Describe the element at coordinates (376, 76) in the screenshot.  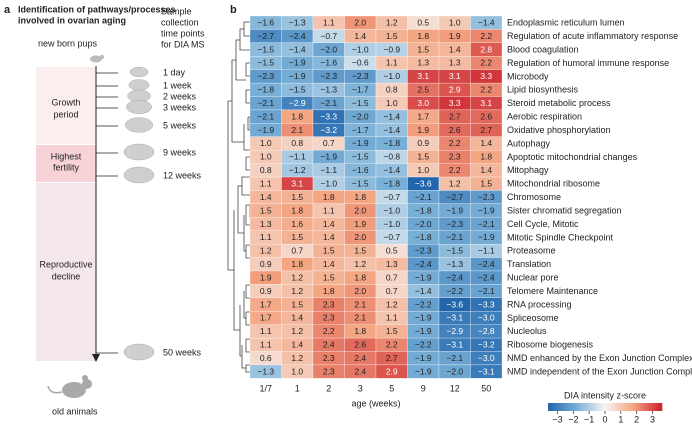
I see `heatmap-row: −2.3 −1.9 −2.3 −2.3 −1.0 3.1 3.1 3.3` at that location.